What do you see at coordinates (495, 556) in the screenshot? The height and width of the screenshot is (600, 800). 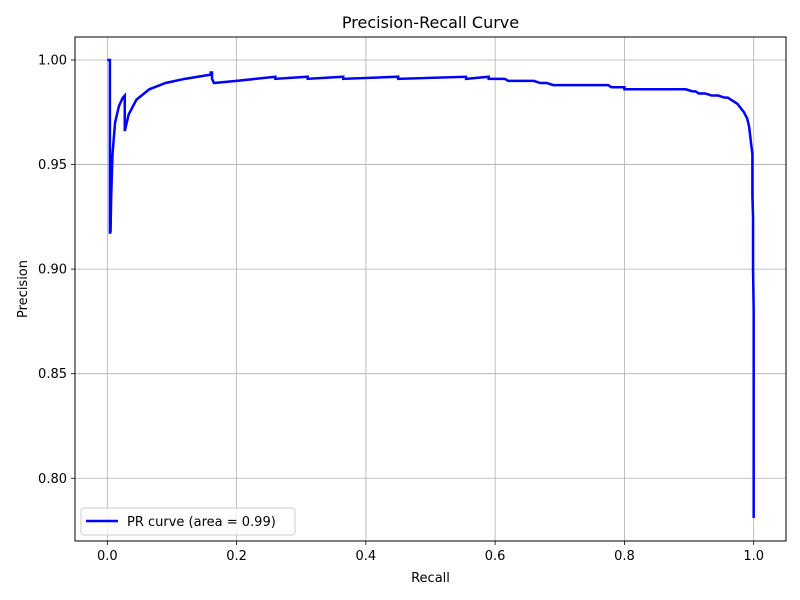 I see `x-tick-label: 0.6` at bounding box center [495, 556].